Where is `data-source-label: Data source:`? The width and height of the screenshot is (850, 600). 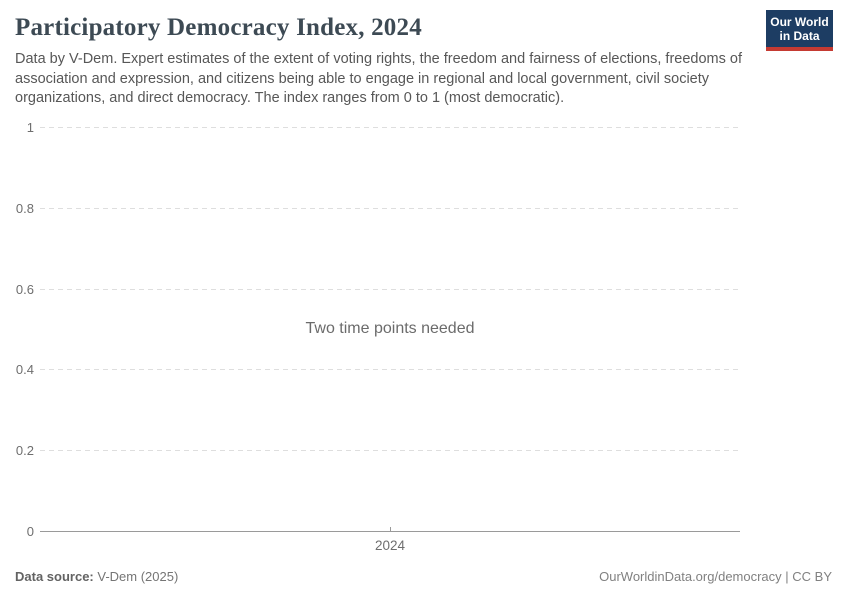 data-source-label: Data source: is located at coordinates (54, 576).